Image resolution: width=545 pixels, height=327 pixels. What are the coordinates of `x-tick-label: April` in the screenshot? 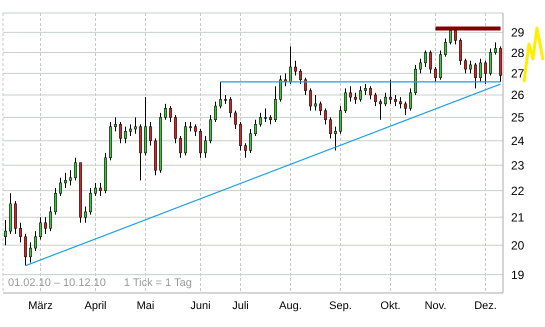 It's located at (95, 306).